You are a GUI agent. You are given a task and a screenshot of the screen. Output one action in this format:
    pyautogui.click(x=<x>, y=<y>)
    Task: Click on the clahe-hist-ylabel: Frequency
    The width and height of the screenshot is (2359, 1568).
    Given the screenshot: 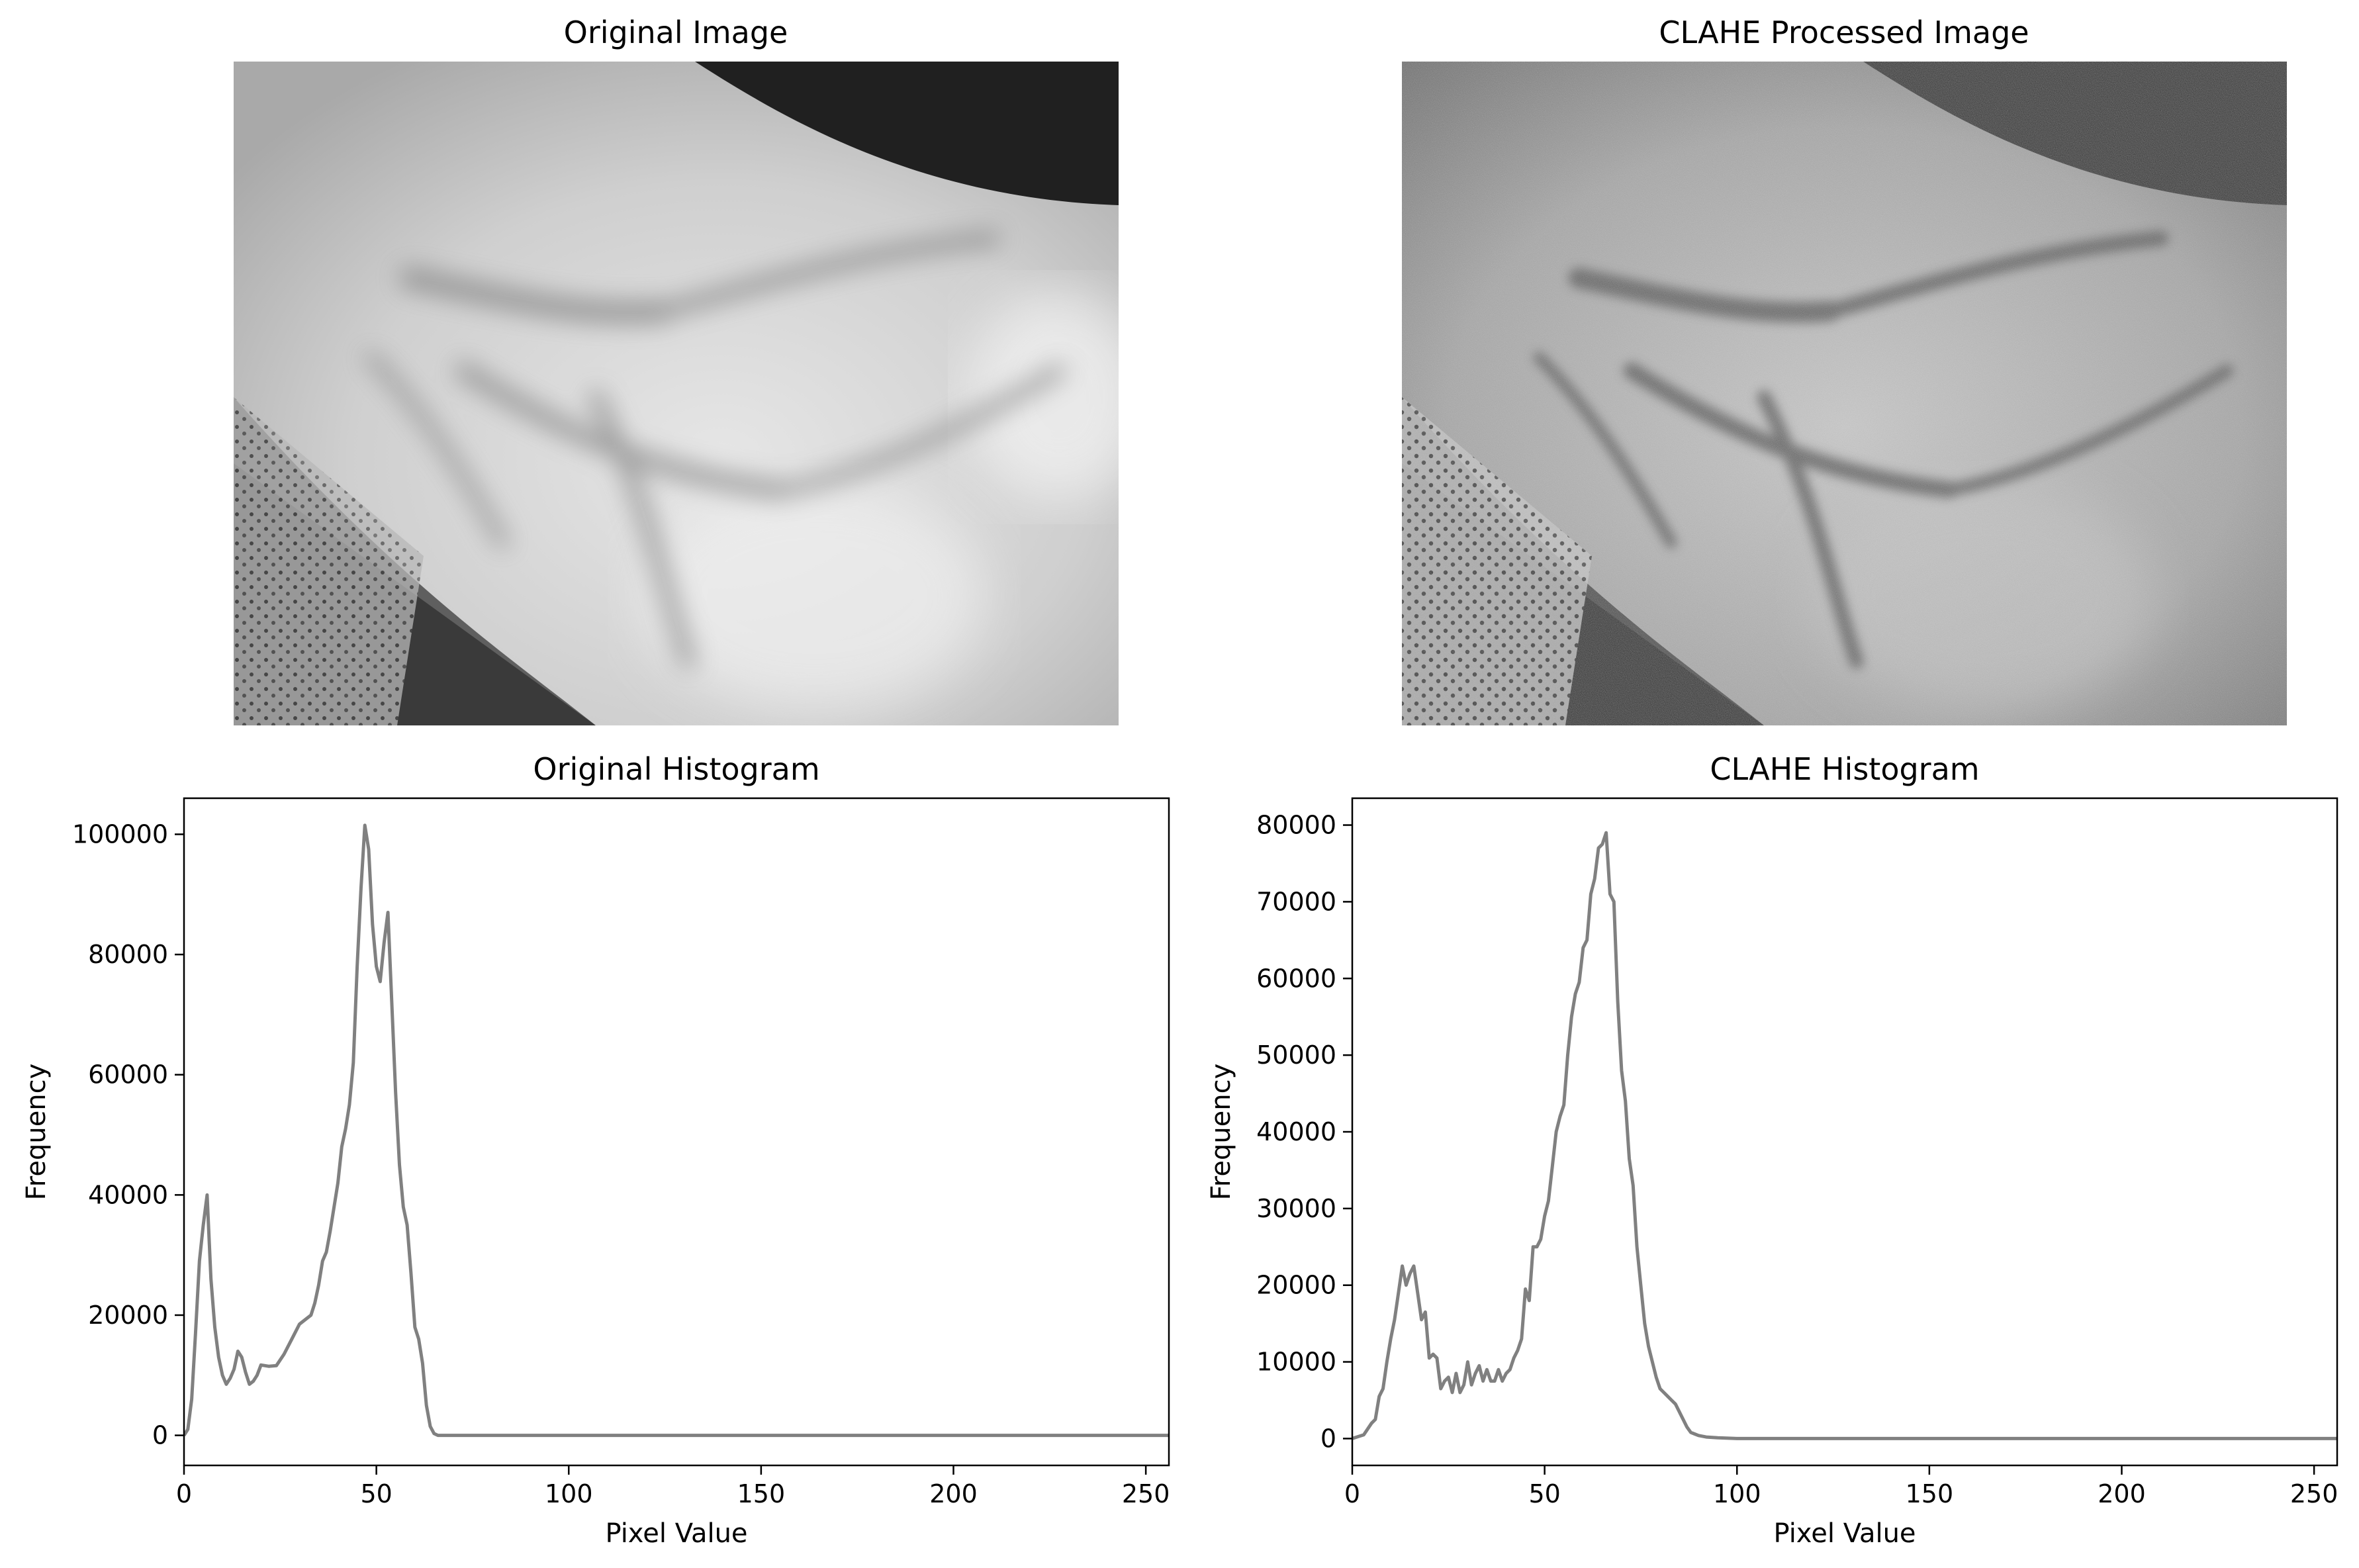 What is the action you would take?
    pyautogui.click(x=1221, y=1132)
    